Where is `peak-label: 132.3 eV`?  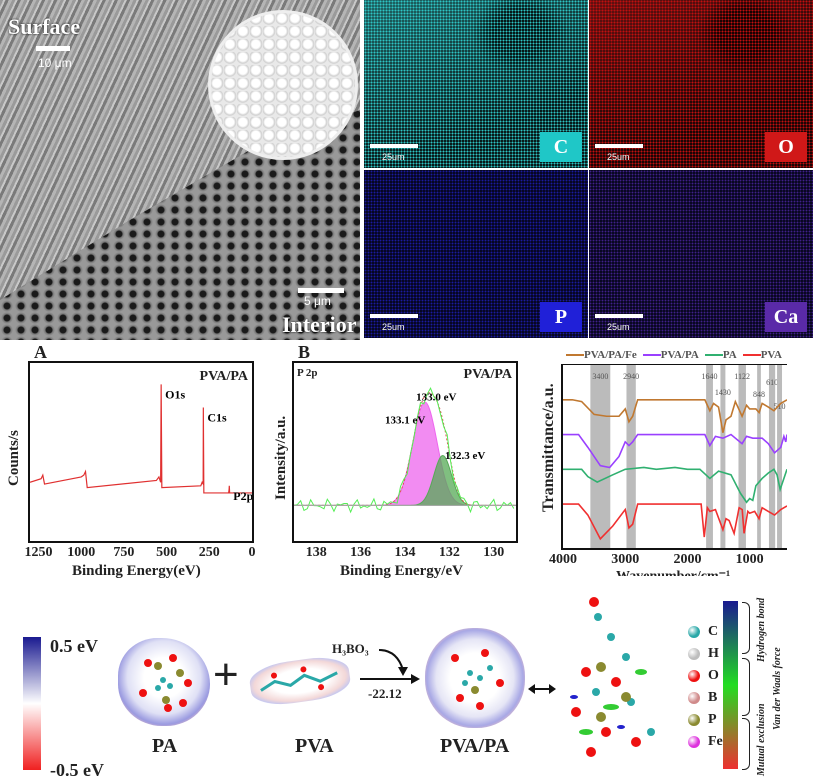 peak-label: 132.3 eV is located at coordinates (465, 456).